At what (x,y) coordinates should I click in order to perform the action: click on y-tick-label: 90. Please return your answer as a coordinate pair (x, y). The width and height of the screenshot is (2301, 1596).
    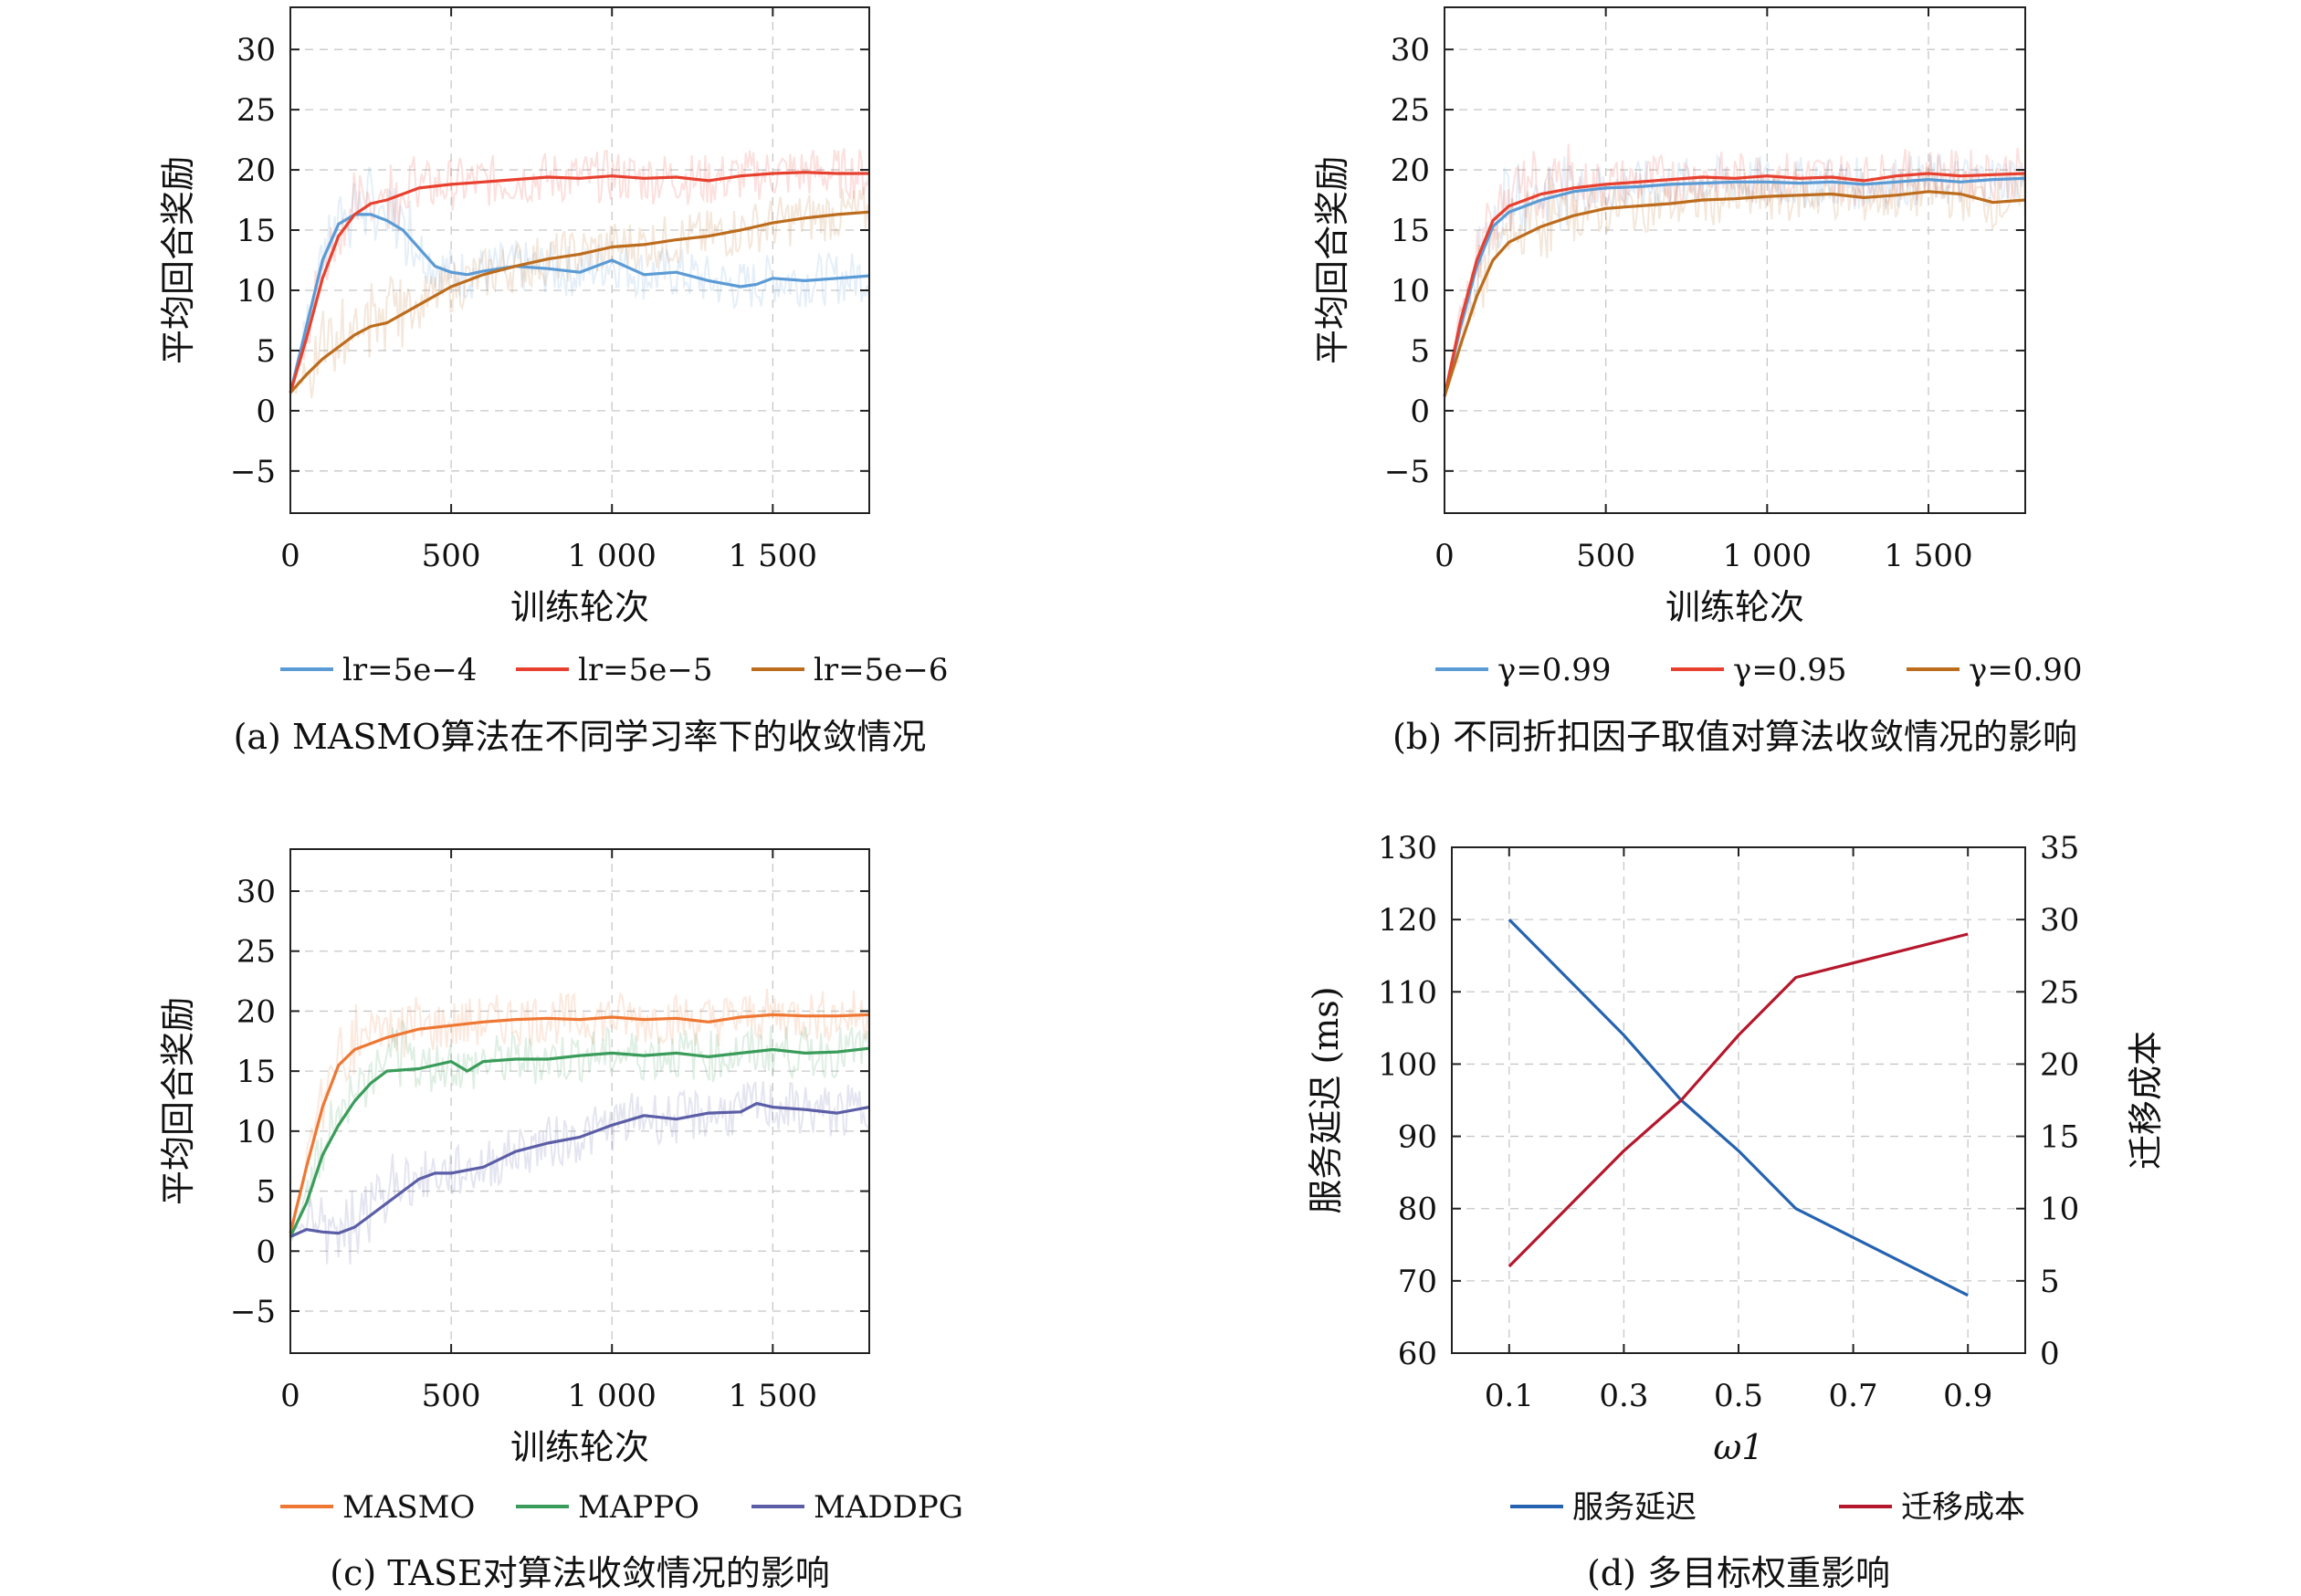
    Looking at the image, I should click on (1417, 1137).